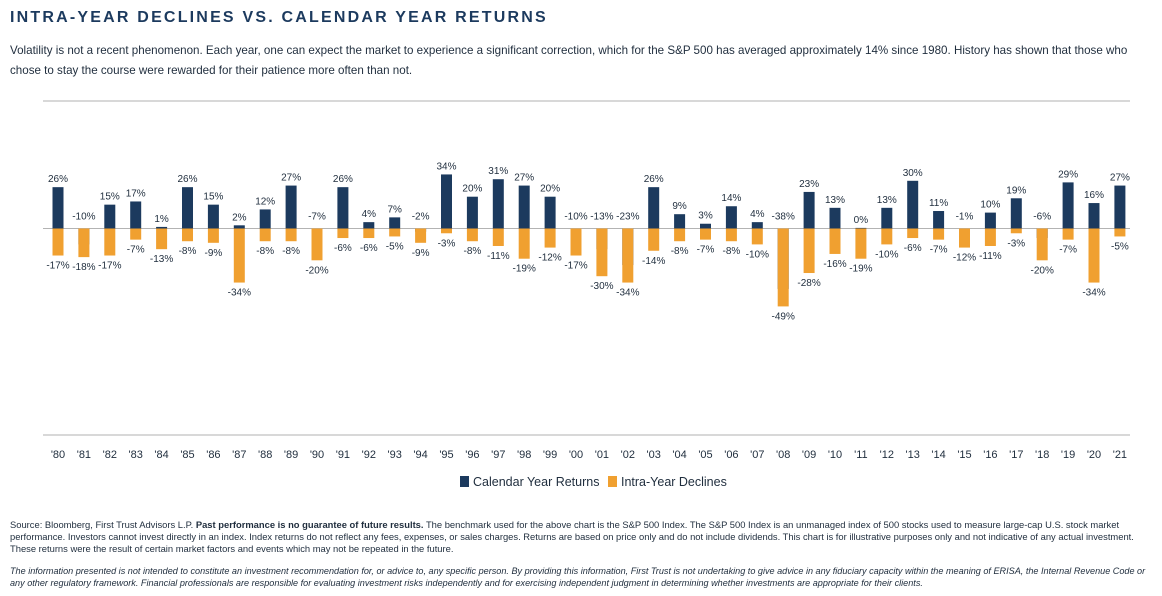 The height and width of the screenshot is (596, 1162). Describe the element at coordinates (536, 482) in the screenshot. I see `legend-label-calendar-returns: Calendar Year Returns` at that location.